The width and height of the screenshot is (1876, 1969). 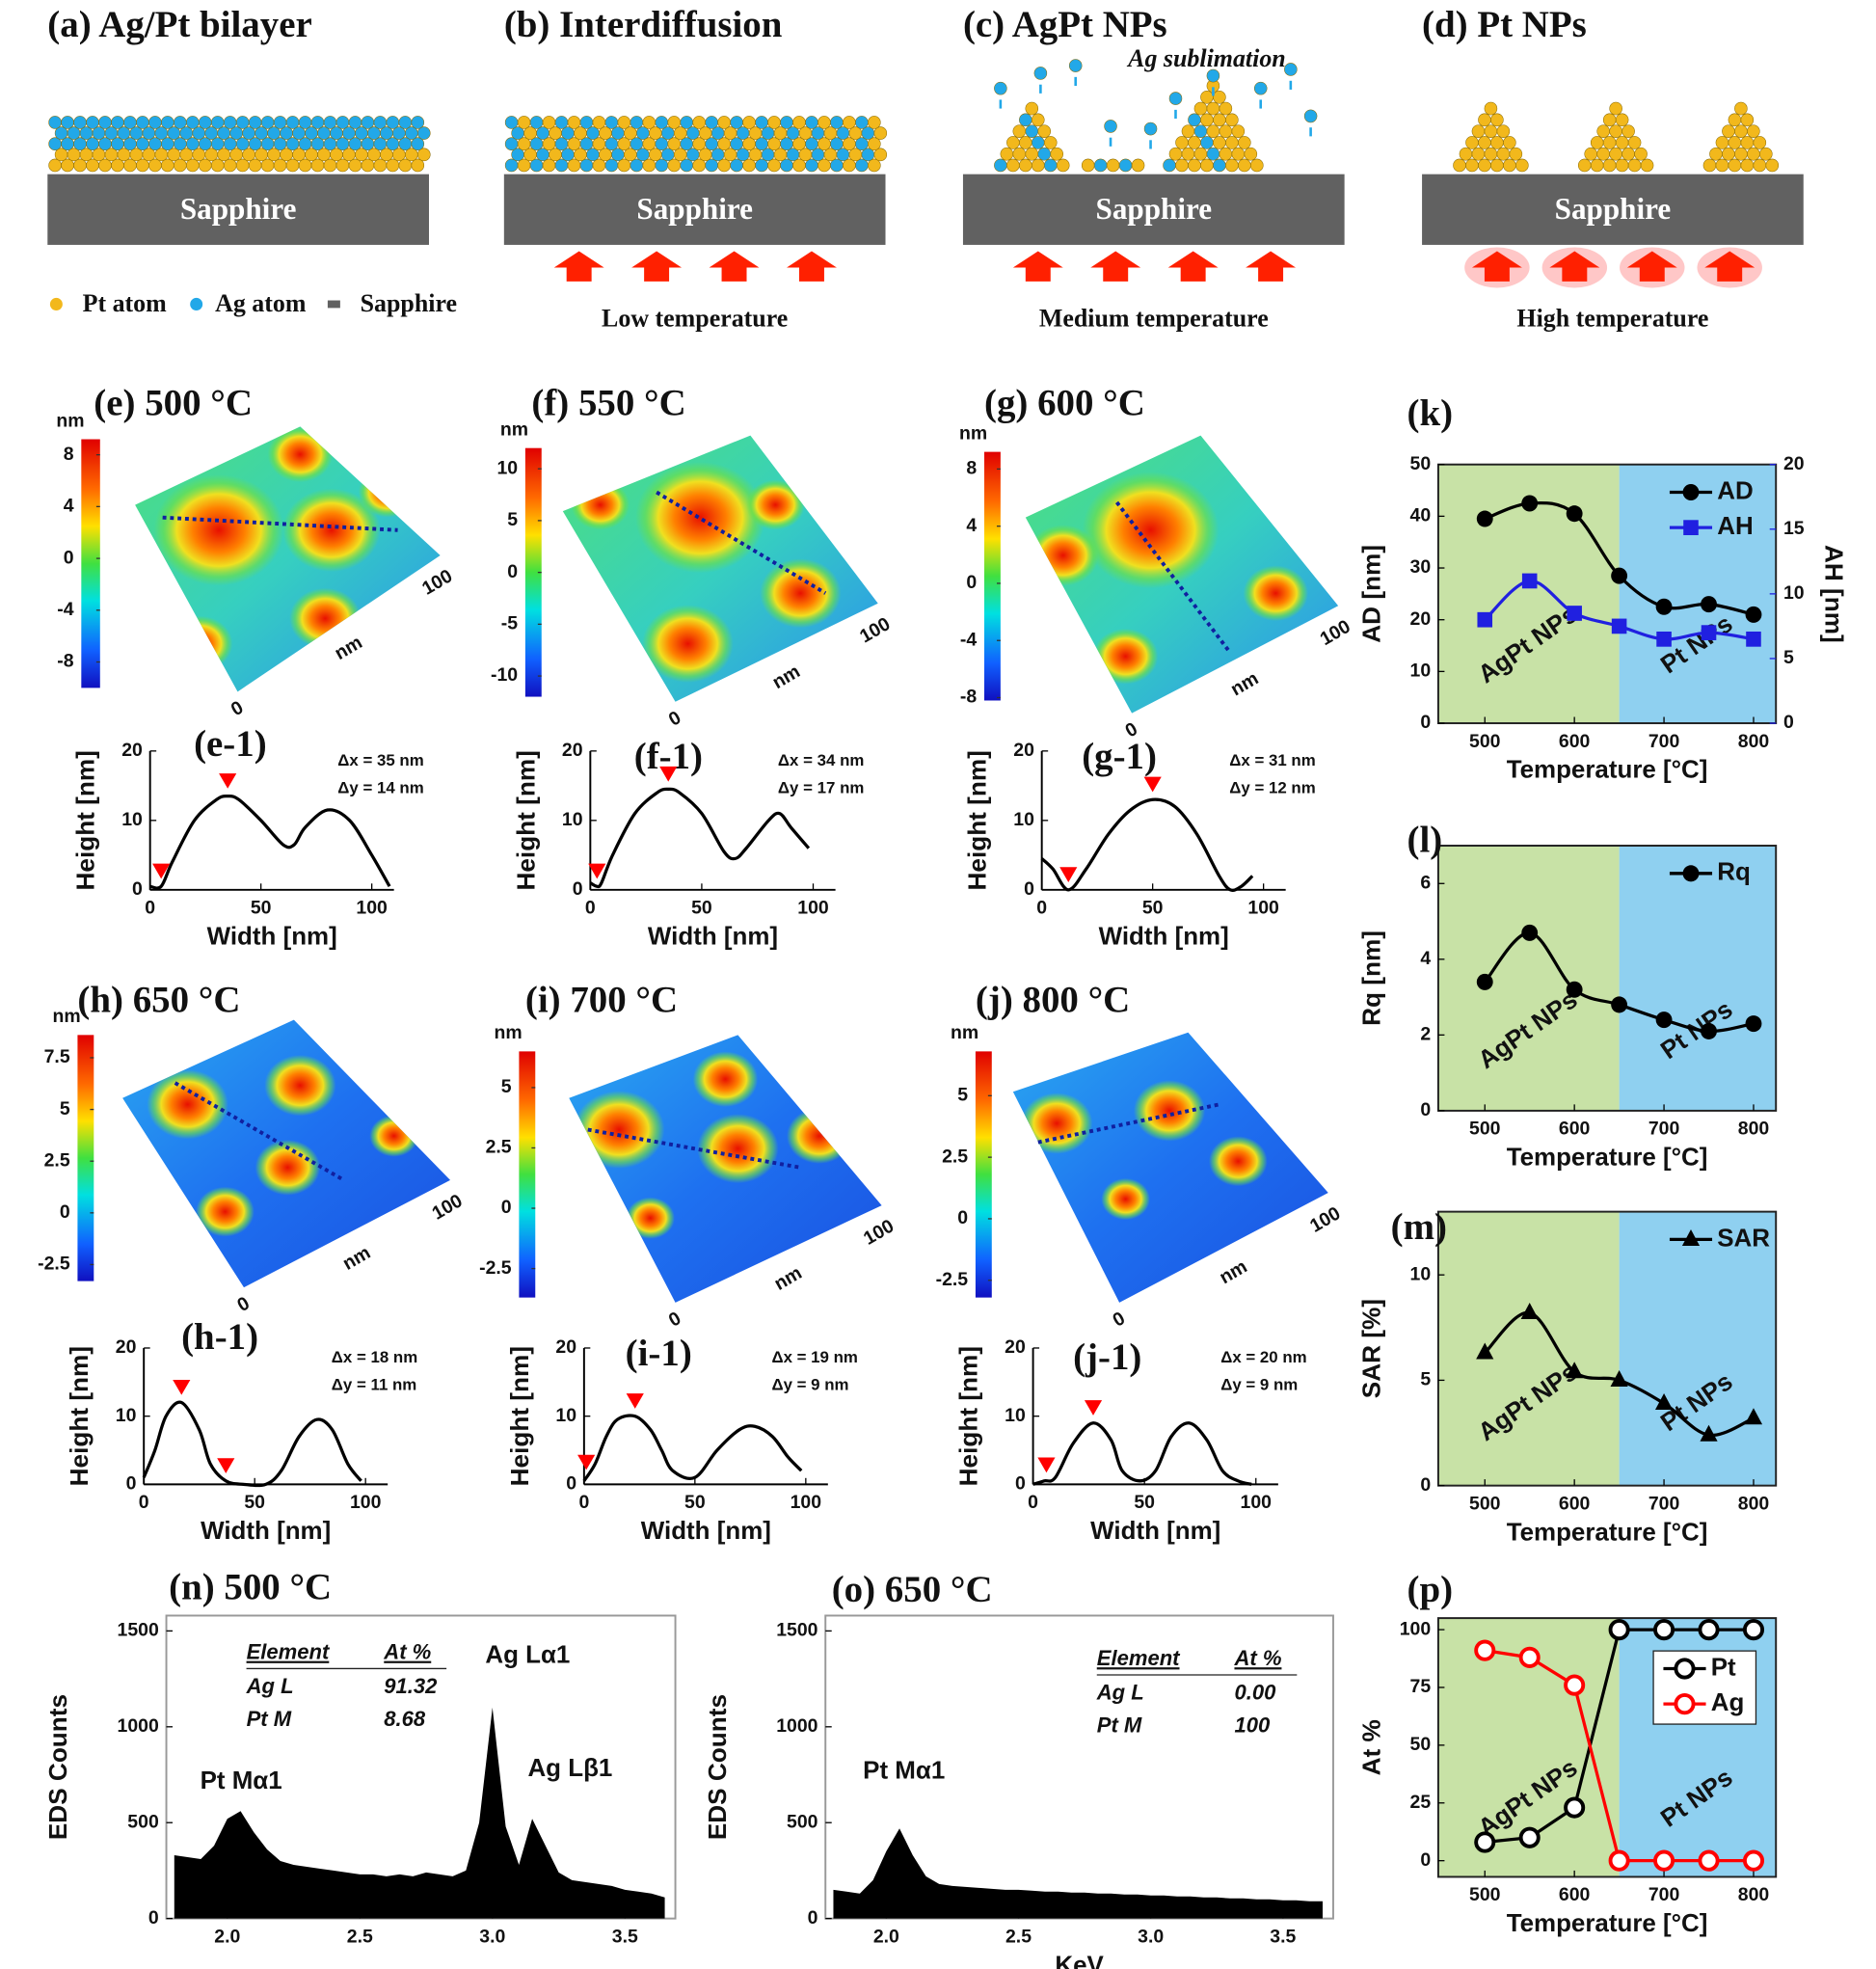 I want to click on colorbar-tick-label: 0, so click(x=971, y=583).